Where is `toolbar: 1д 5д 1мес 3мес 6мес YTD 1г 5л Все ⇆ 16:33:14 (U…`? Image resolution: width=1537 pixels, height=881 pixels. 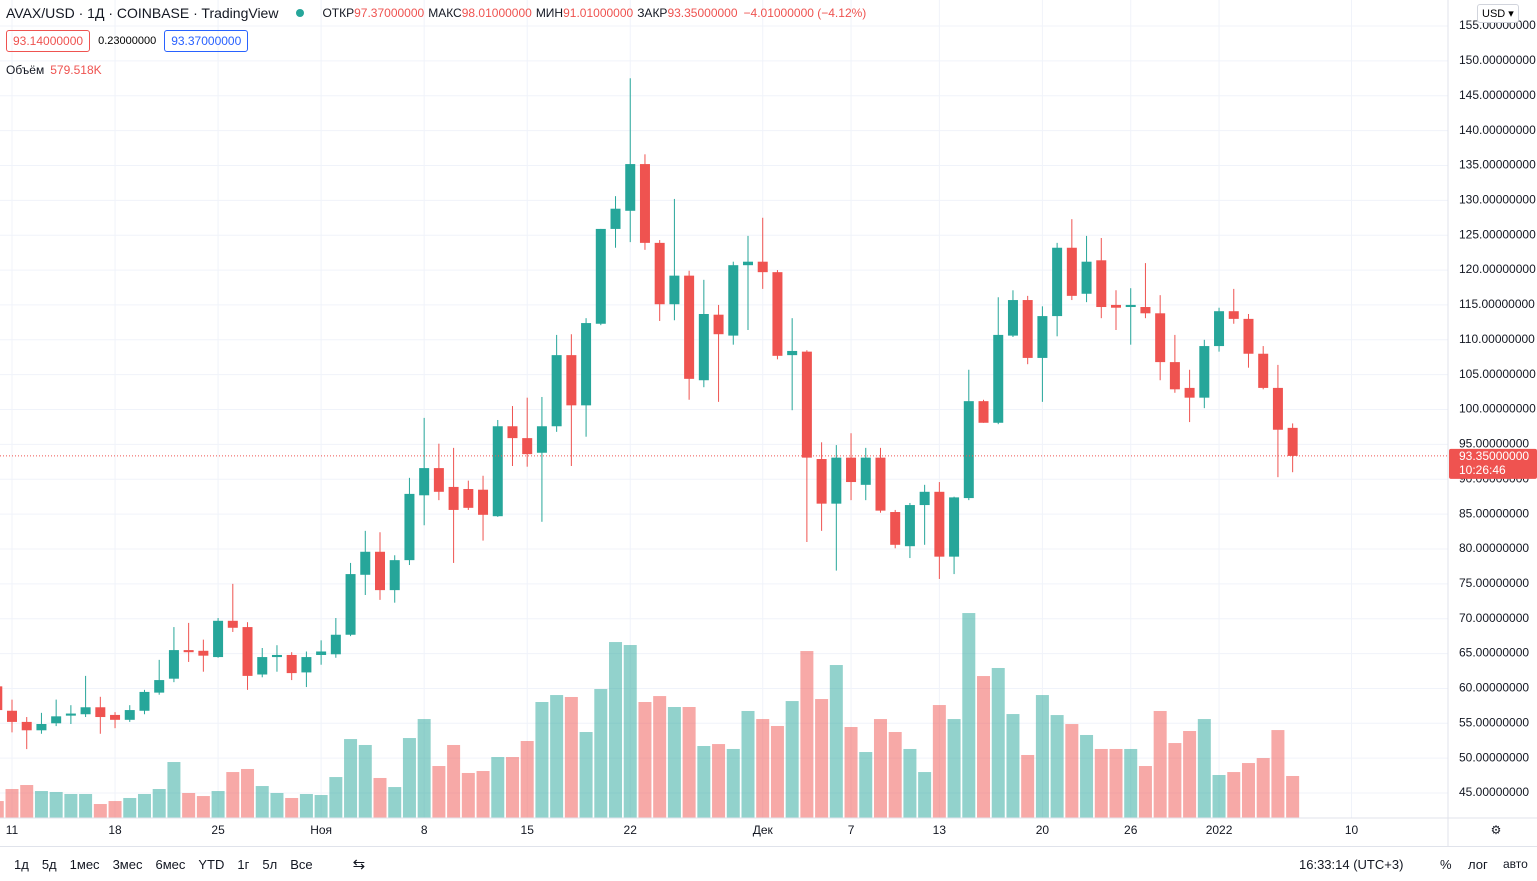 toolbar: 1д 5д 1мес 3мес 6мес YTD 1г 5л Все ⇆ 16:33:14 (U… is located at coordinates (768, 863).